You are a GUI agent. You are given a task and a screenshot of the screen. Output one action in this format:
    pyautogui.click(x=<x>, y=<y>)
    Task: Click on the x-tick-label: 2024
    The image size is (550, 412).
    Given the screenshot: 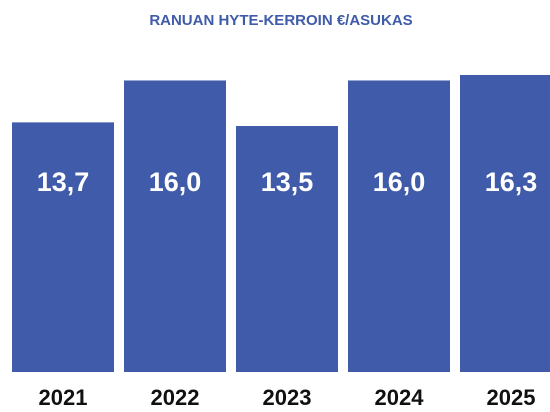 What is the action you would take?
    pyautogui.click(x=400, y=397)
    